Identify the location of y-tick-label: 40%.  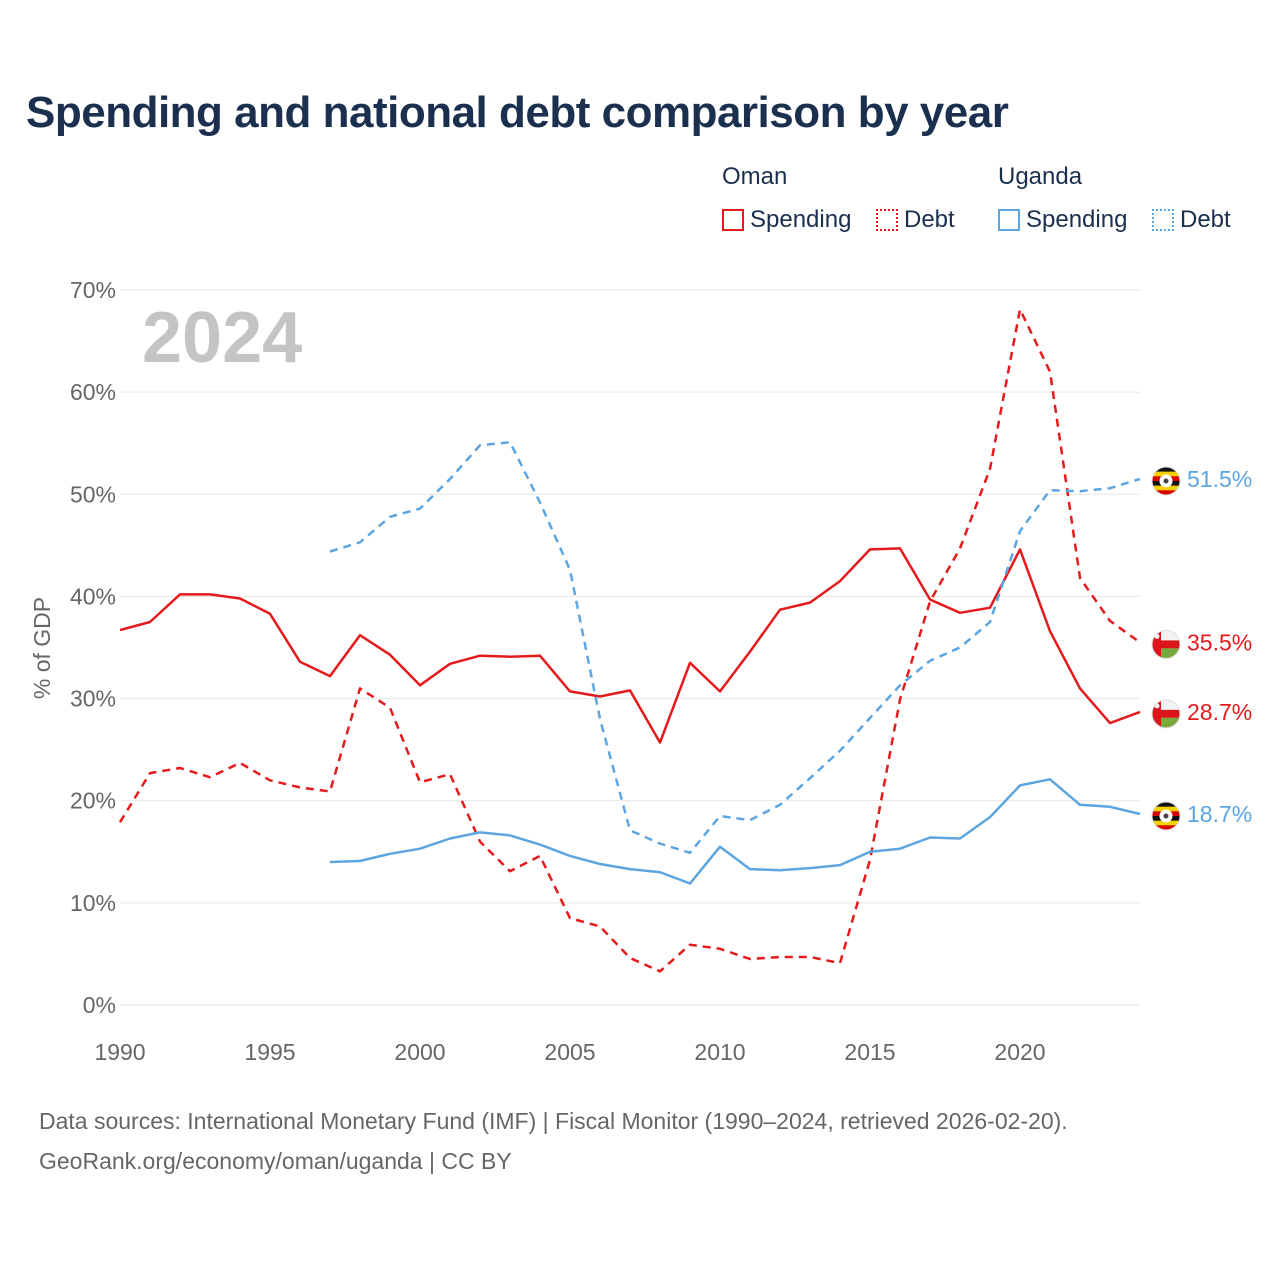
(93, 596).